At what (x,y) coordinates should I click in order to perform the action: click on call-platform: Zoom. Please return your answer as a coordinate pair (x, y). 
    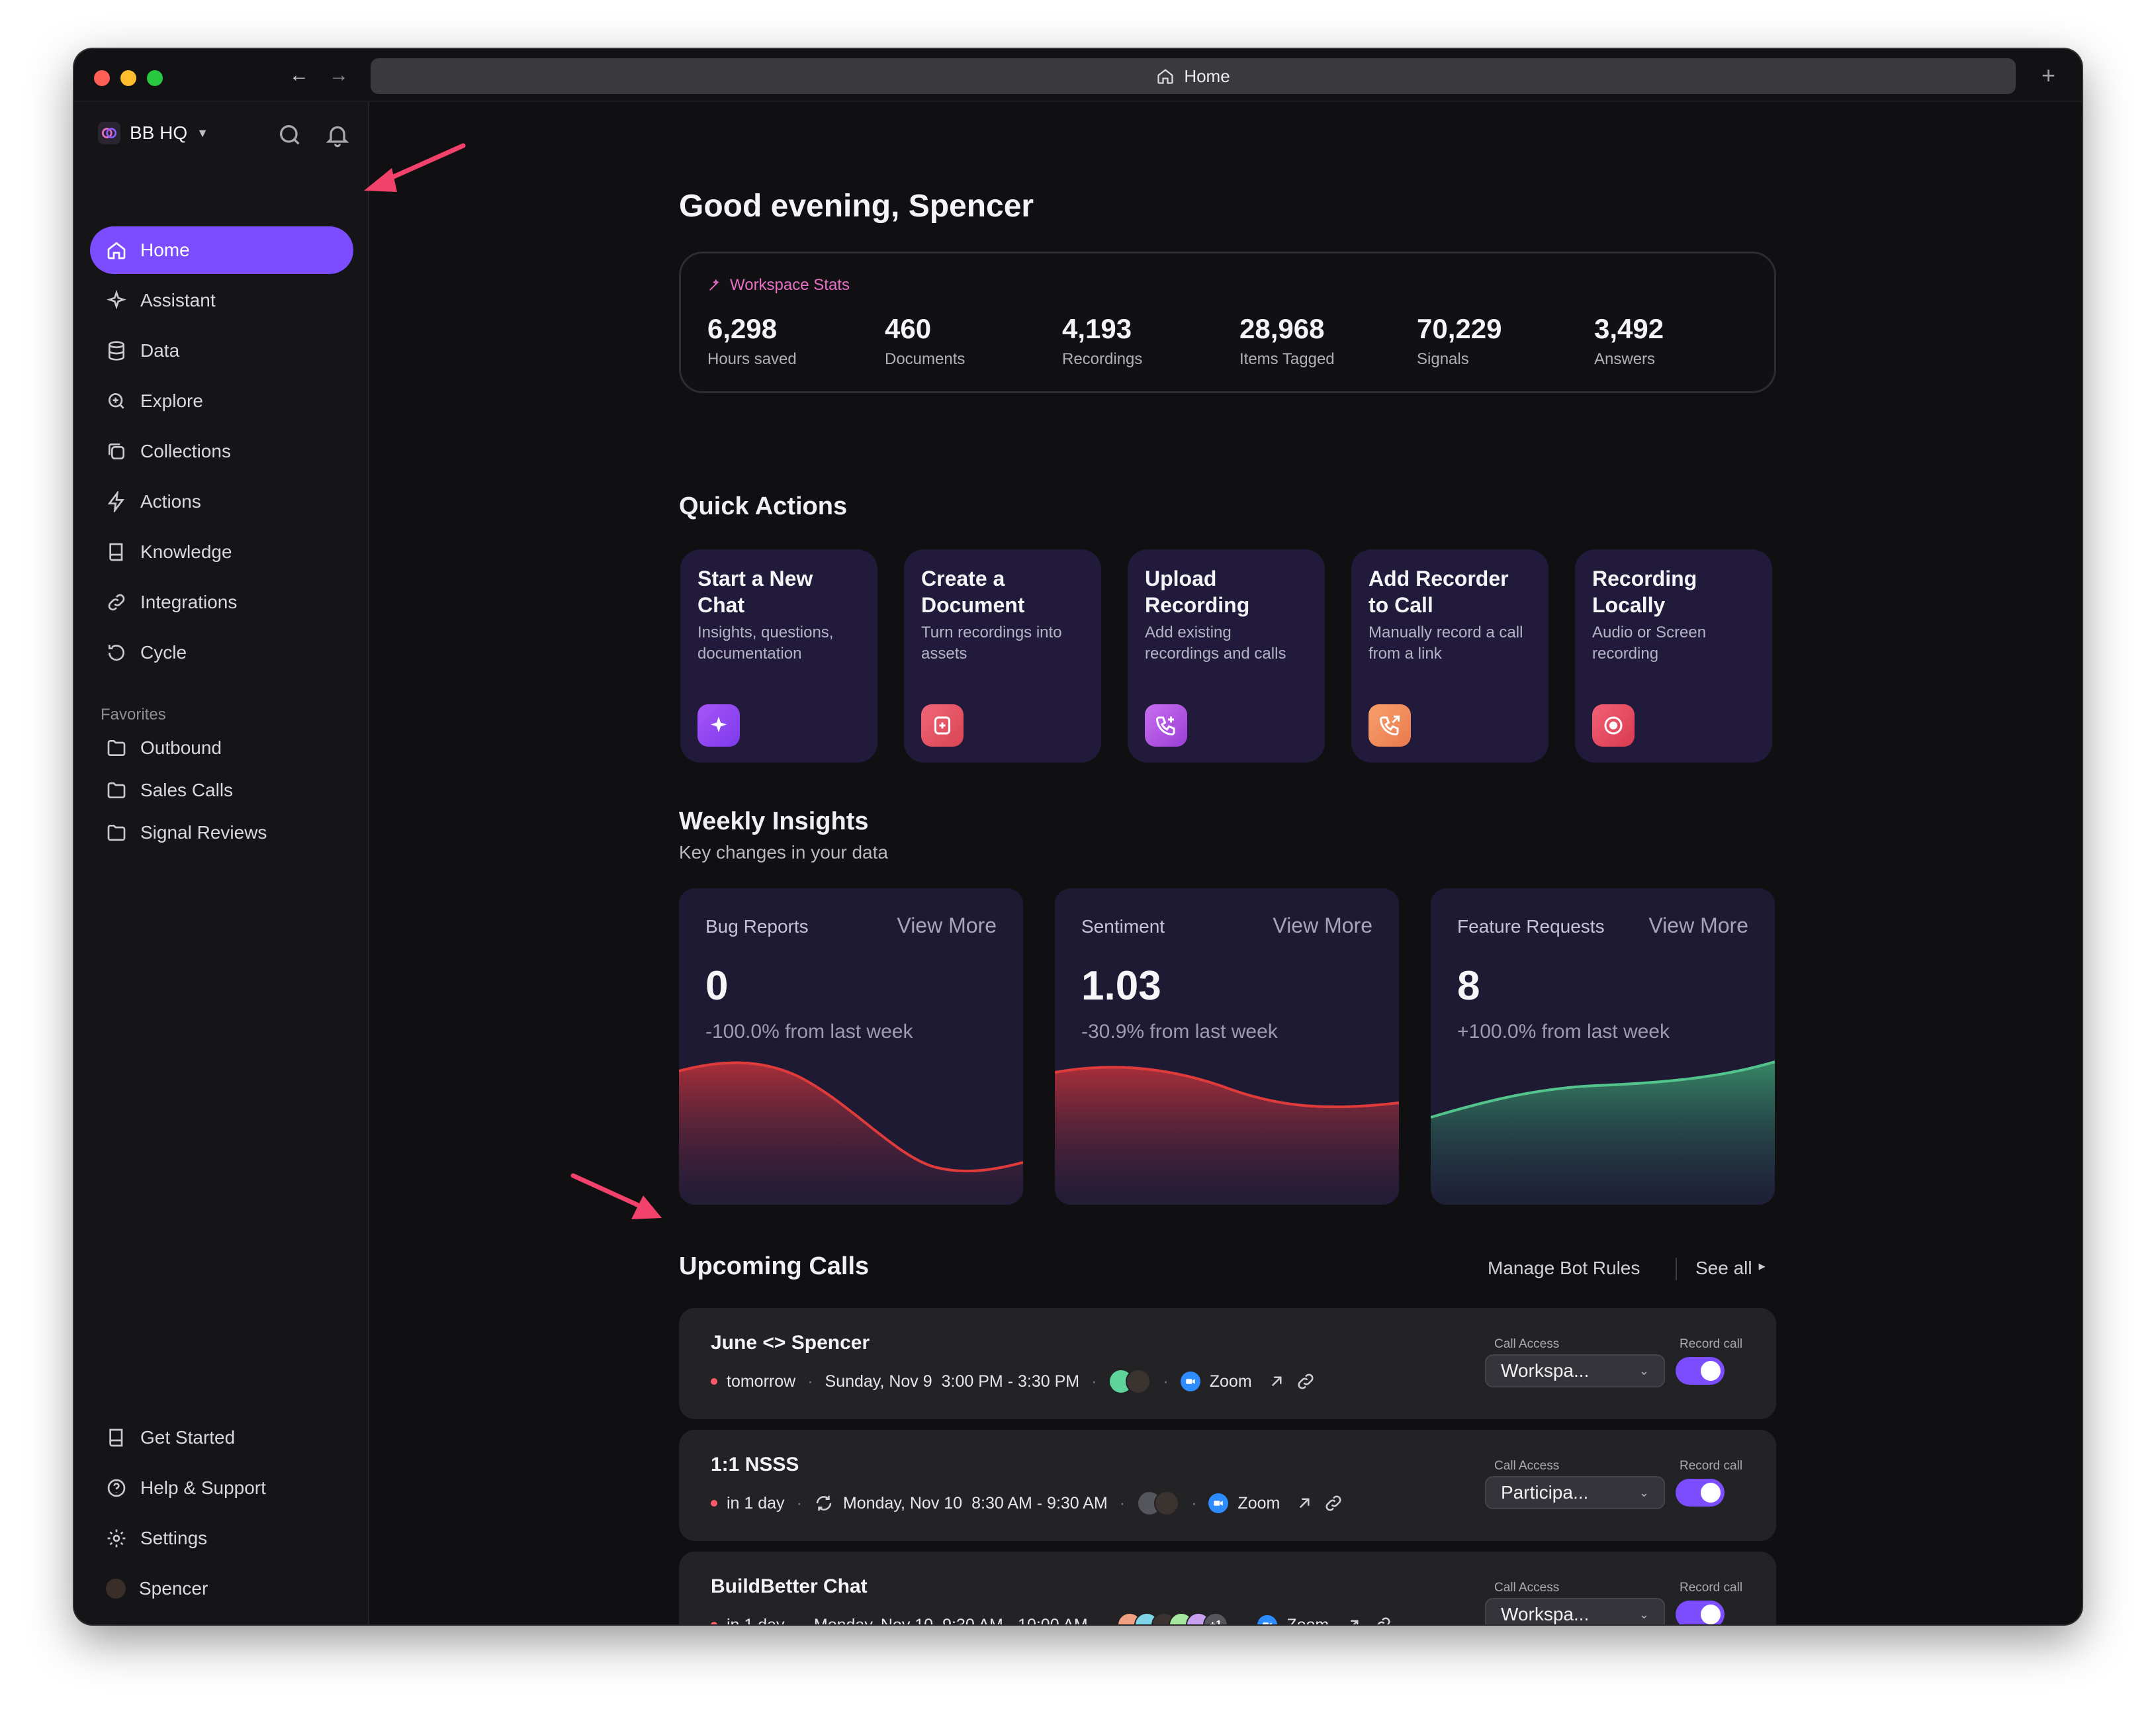
    Looking at the image, I should click on (1258, 1503).